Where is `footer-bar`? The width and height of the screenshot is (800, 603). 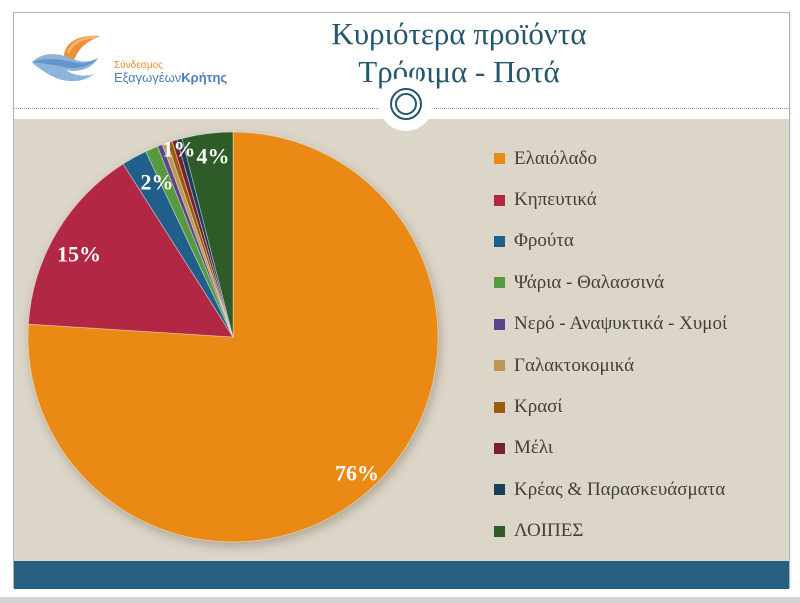
footer-bar is located at coordinates (401, 575).